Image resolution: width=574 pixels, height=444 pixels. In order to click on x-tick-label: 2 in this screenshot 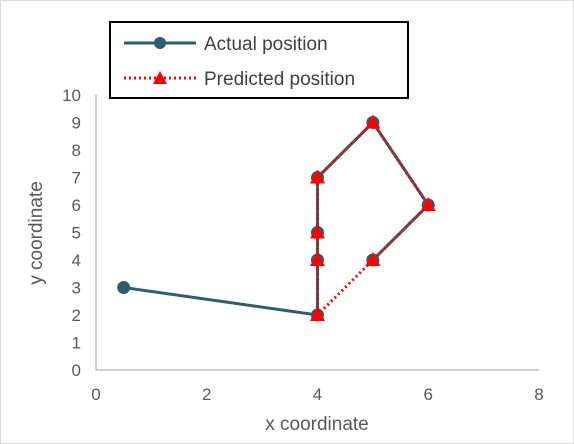, I will do `click(206, 394)`.